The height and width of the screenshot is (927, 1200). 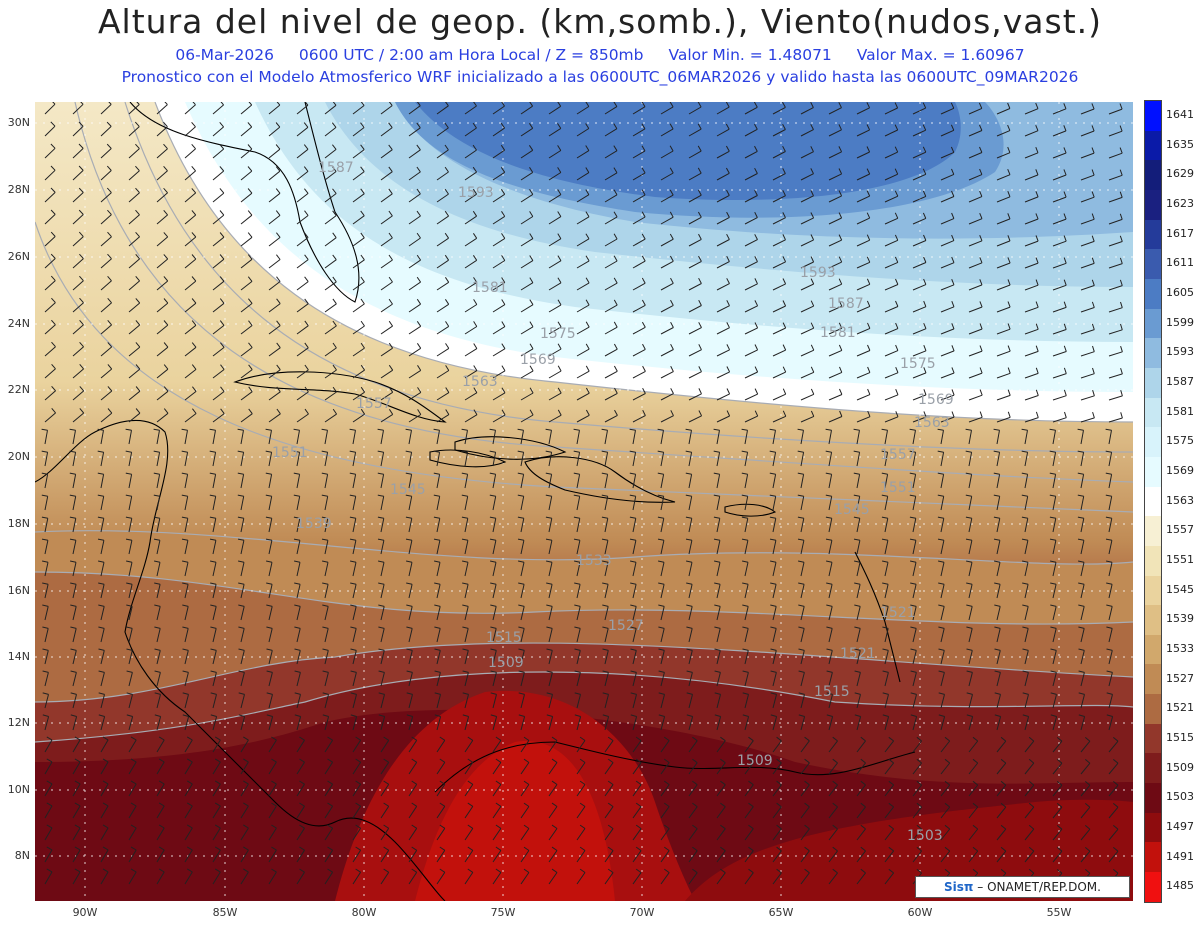 What do you see at coordinates (1059, 912) in the screenshot?
I see `lon-label: 55W` at bounding box center [1059, 912].